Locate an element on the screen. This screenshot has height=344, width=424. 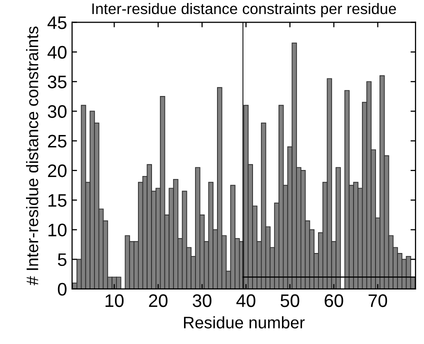
x-axis-title: Residue number is located at coordinates (244, 322).